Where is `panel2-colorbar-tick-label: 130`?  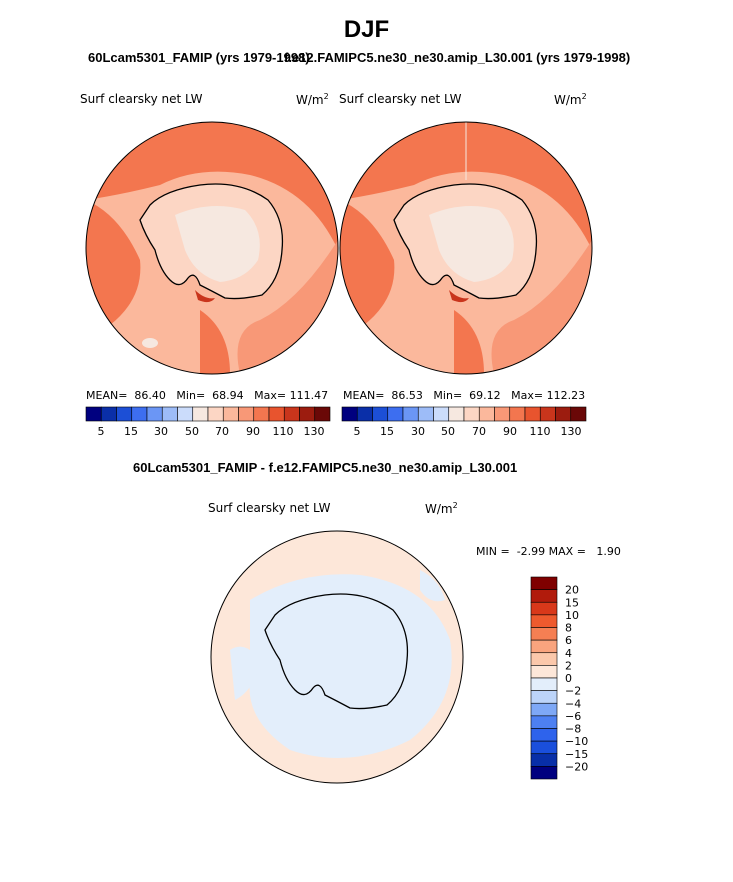 panel2-colorbar-tick-label: 130 is located at coordinates (571, 431).